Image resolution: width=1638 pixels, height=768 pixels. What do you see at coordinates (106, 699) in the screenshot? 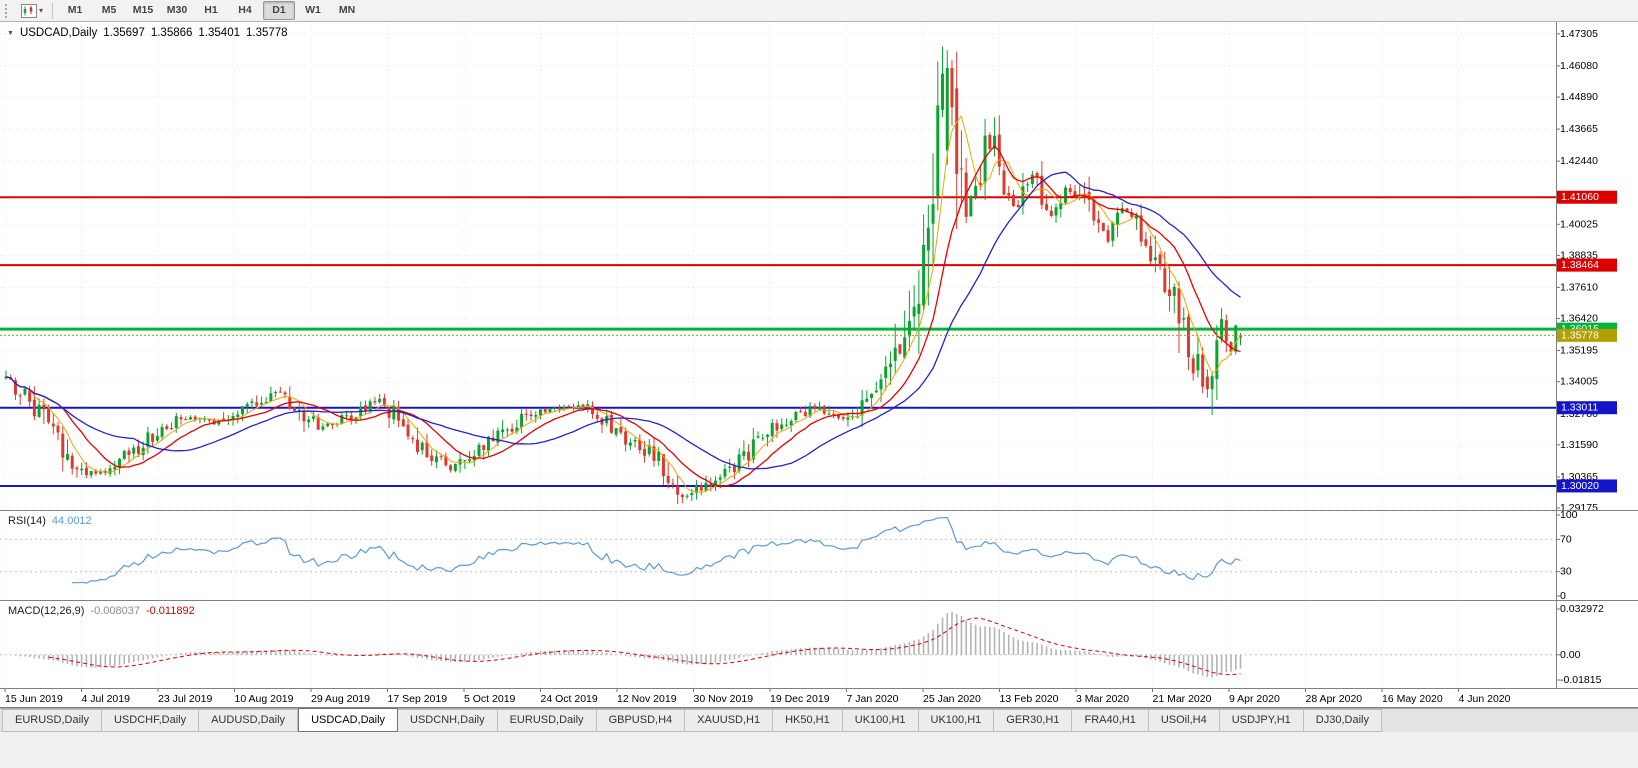
I see `svg-text: 4 Jul 2019` at bounding box center [106, 699].